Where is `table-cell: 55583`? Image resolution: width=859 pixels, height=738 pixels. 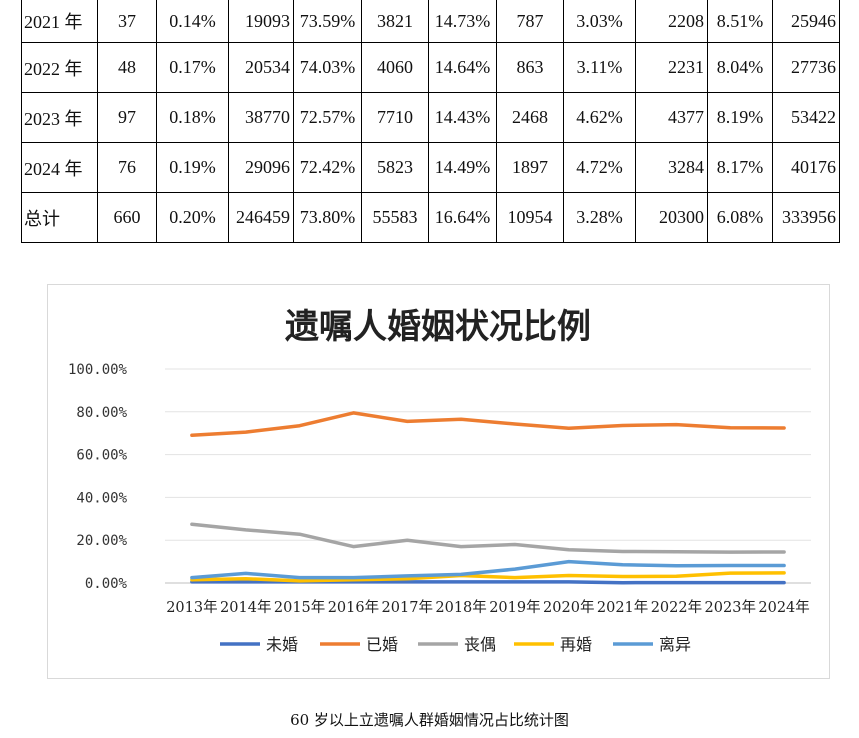 table-cell: 55583 is located at coordinates (395, 217).